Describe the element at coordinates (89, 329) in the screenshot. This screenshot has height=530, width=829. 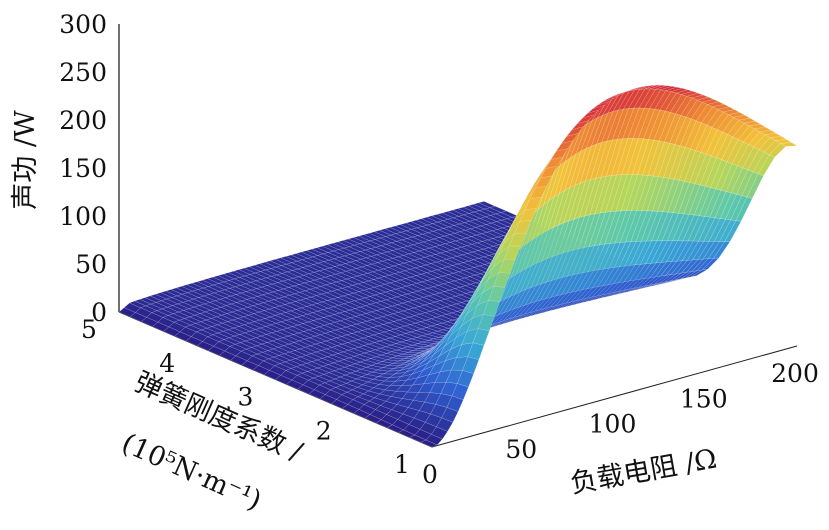
I see `y-tick-label: 5` at that location.